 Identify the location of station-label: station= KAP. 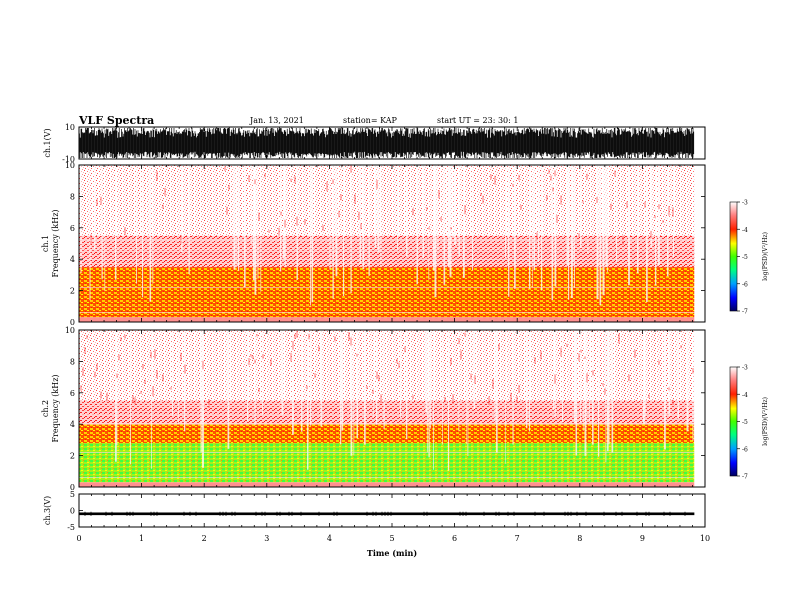
(370, 120).